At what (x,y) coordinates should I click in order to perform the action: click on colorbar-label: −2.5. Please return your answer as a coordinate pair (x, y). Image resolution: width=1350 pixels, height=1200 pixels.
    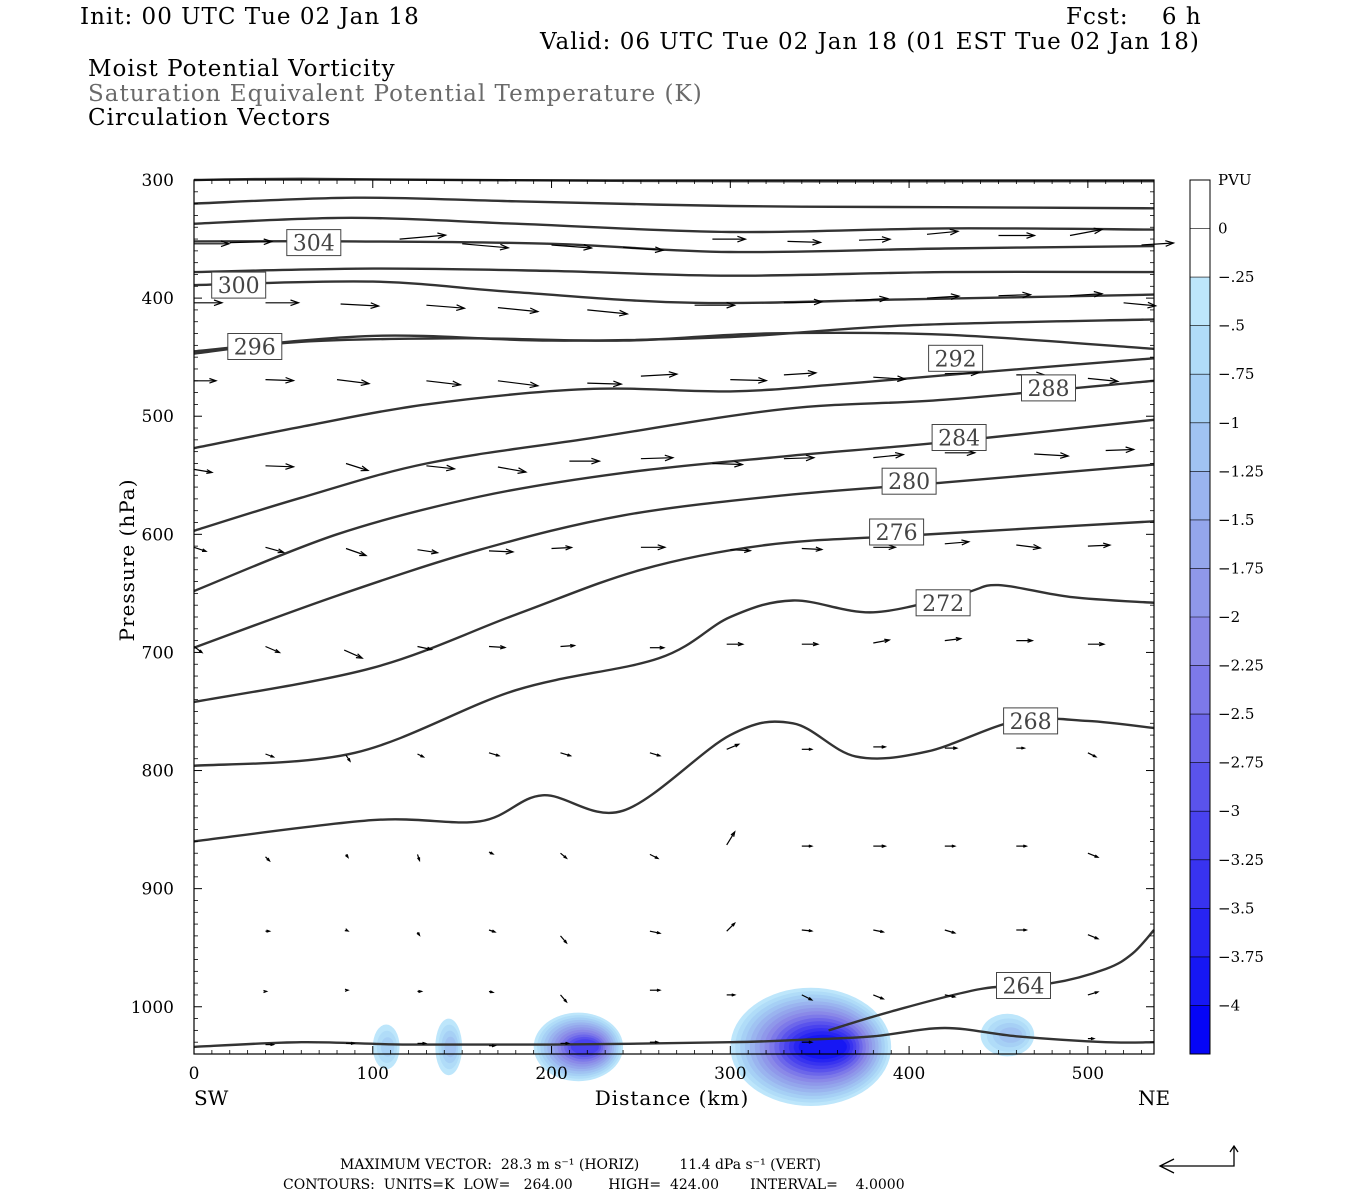
    Looking at the image, I should click on (1236, 714).